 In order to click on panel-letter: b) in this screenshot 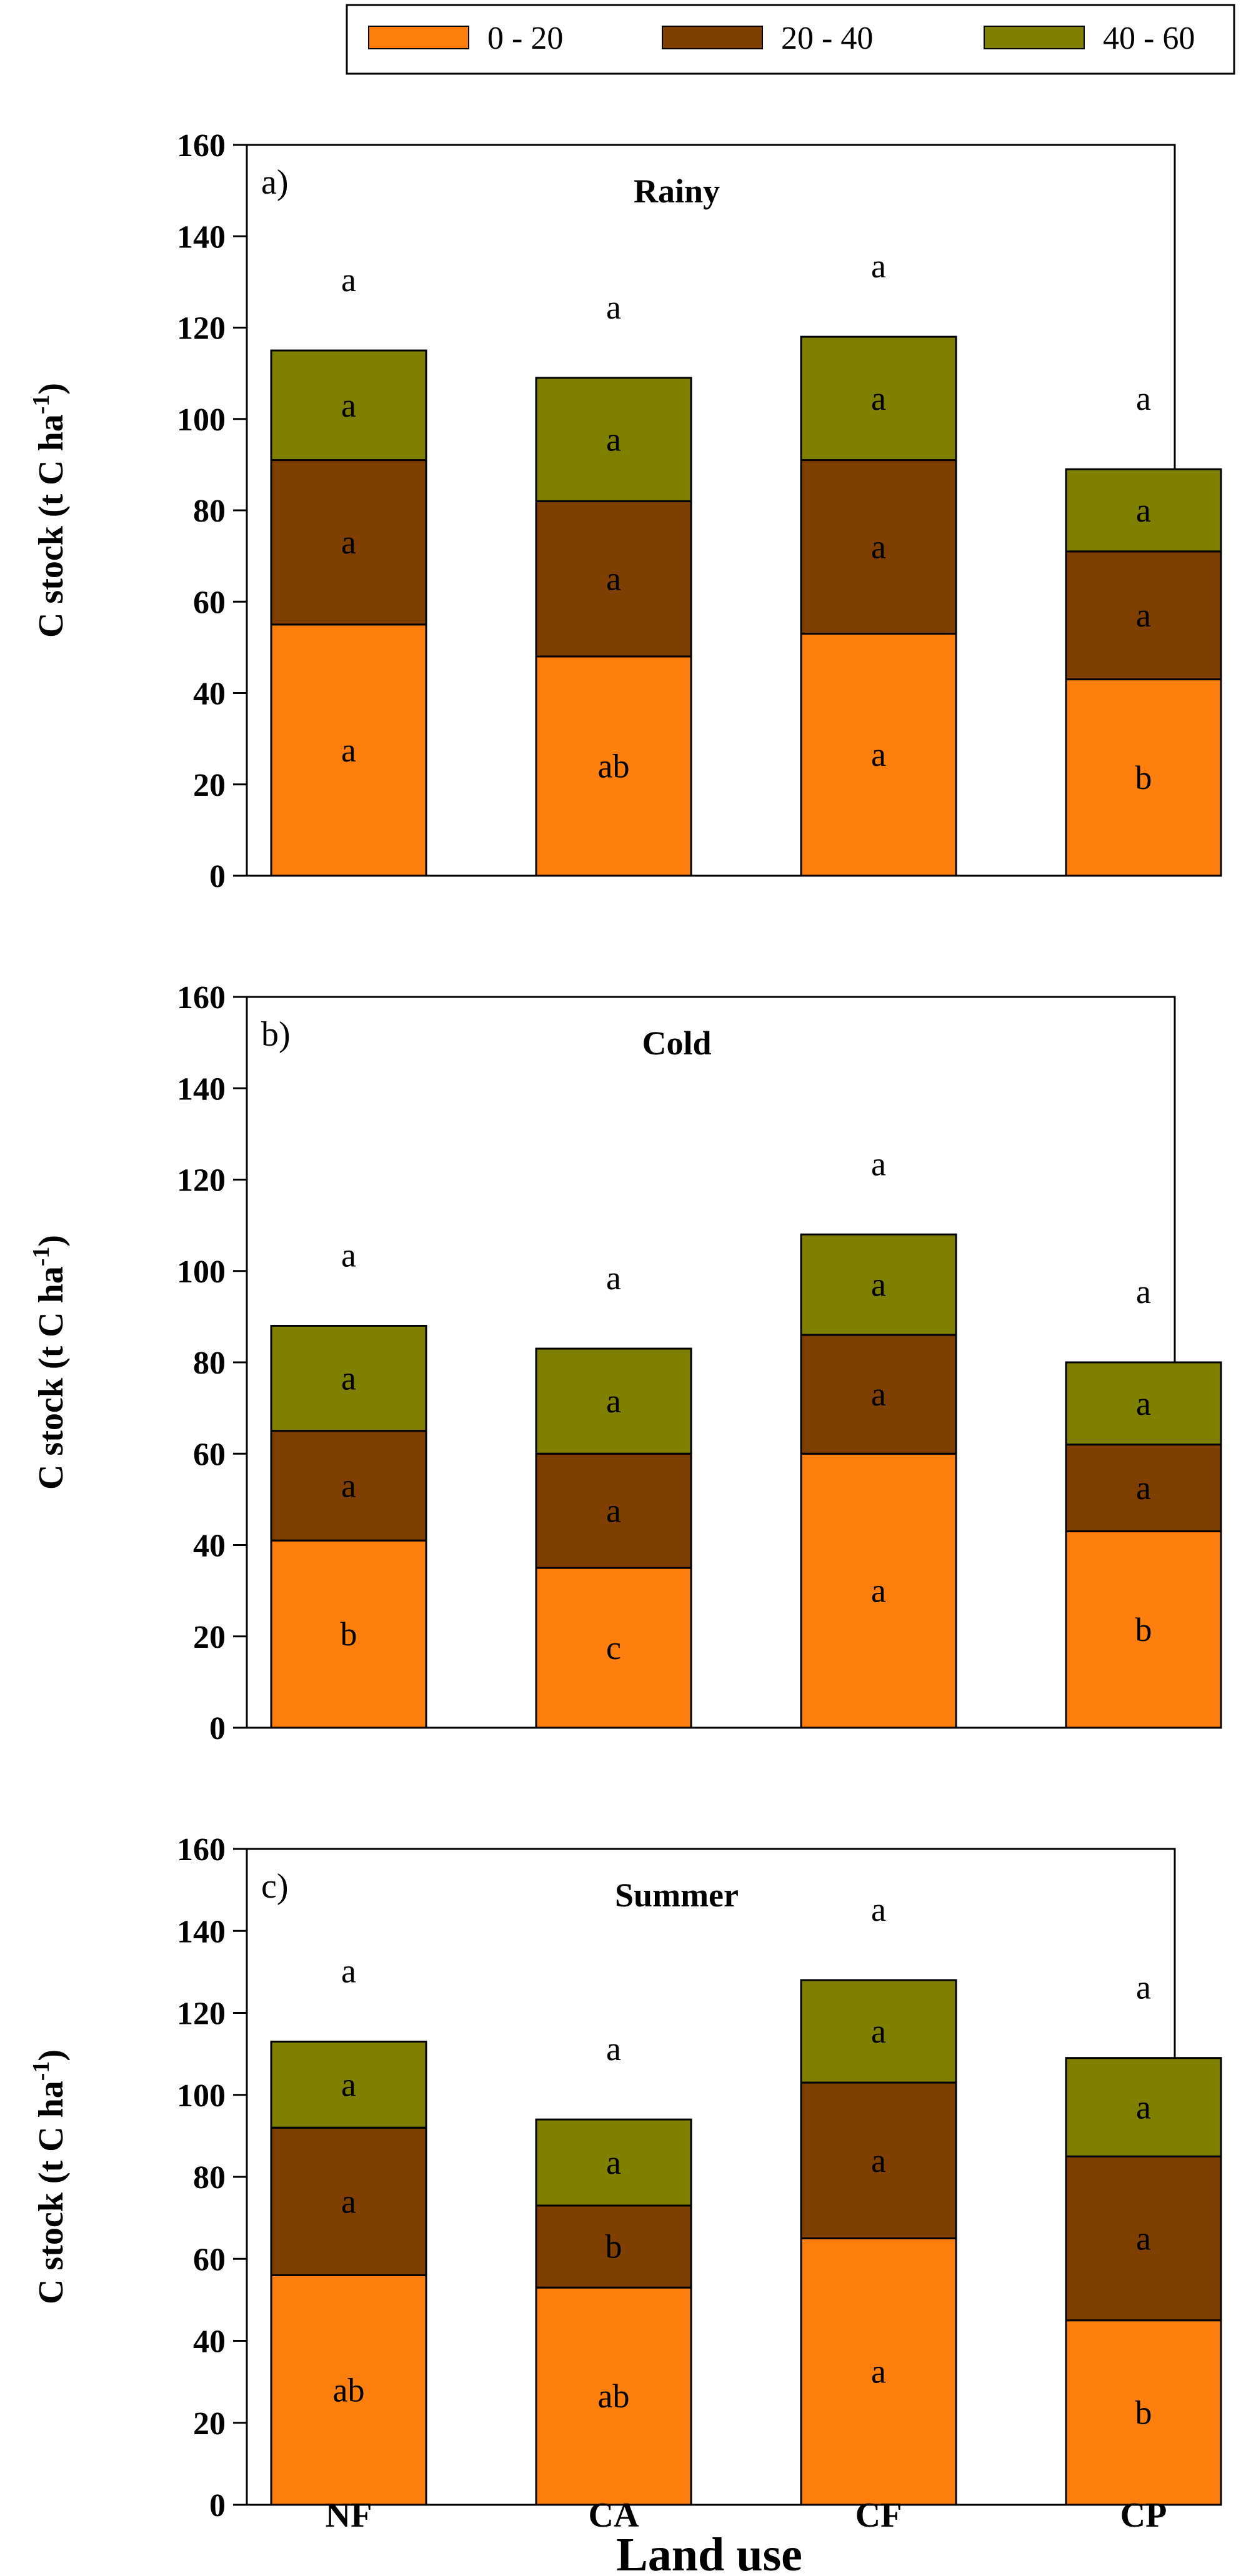, I will do `click(276, 1034)`.